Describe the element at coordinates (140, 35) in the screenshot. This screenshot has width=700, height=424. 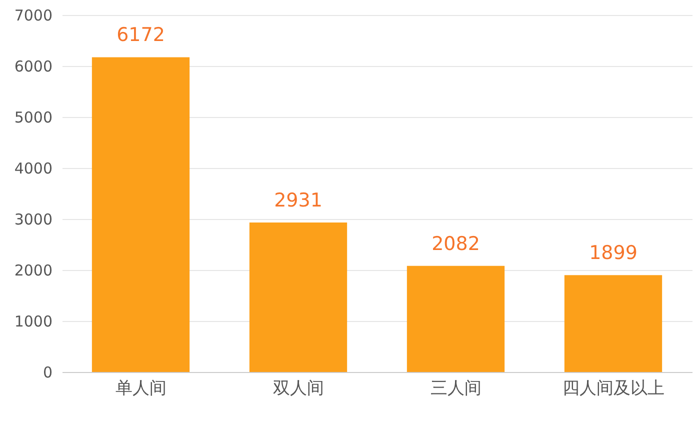
I see `data-label: 6172` at that location.